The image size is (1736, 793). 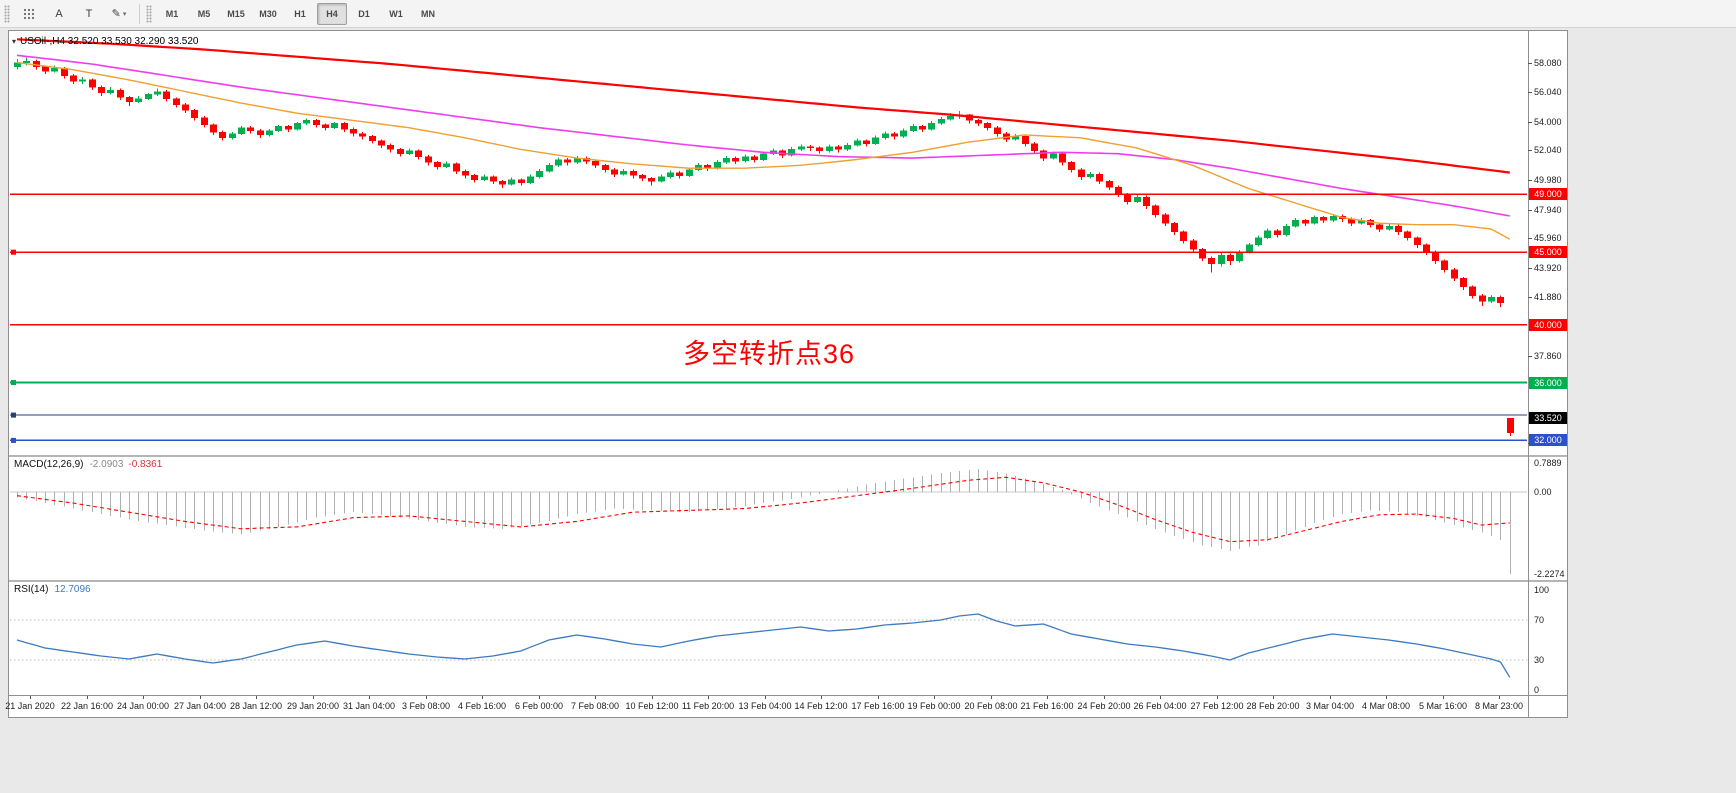 What do you see at coordinates (1537, 690) in the screenshot?
I see `rsi-axis-label: 0` at bounding box center [1537, 690].